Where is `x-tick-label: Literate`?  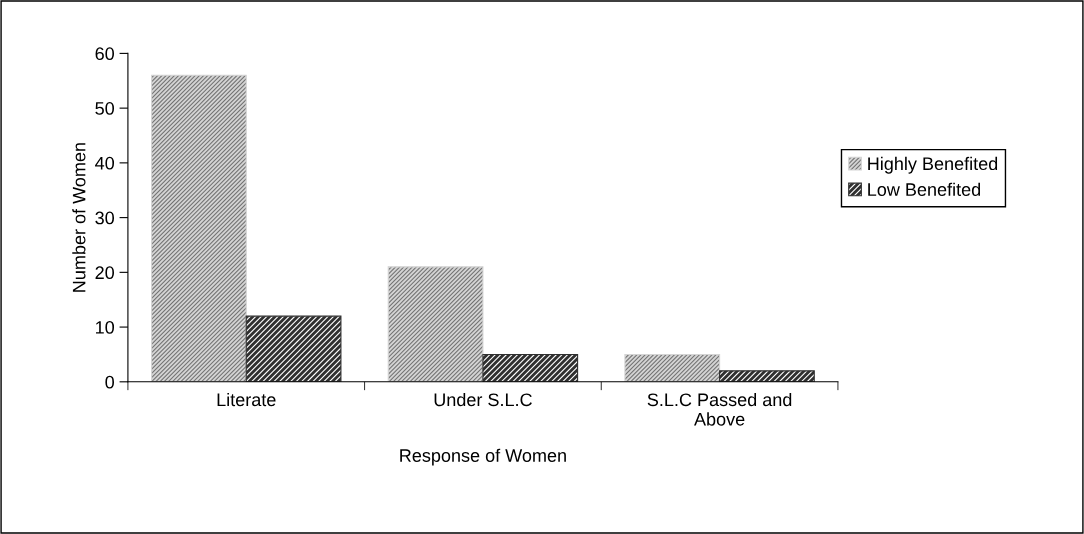
x-tick-label: Literate is located at coordinates (246, 399).